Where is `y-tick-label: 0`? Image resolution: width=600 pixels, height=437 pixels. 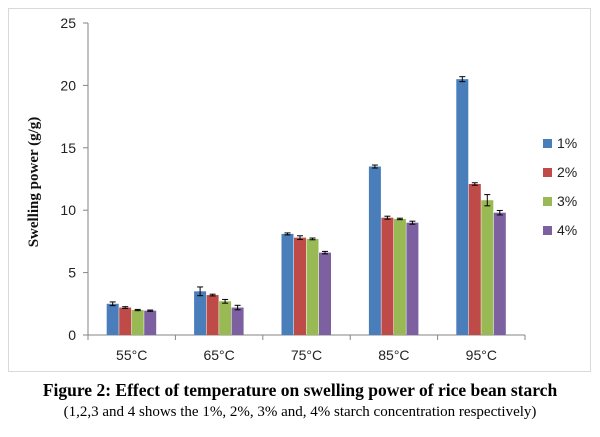
y-tick-label: 0 is located at coordinates (72, 335).